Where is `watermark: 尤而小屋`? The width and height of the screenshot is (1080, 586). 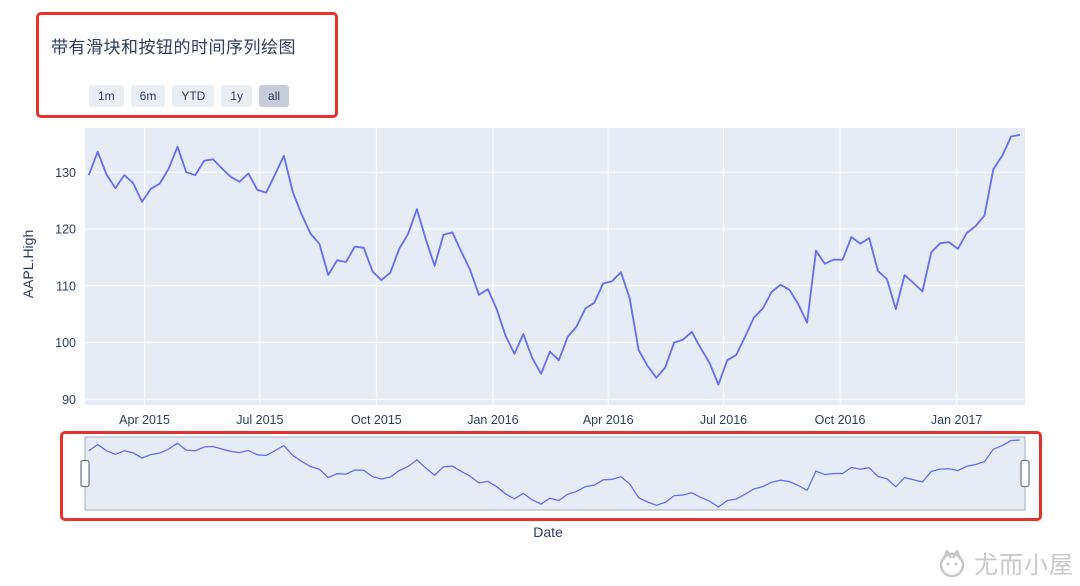 watermark: 尤而小屋 is located at coordinates (1005, 562).